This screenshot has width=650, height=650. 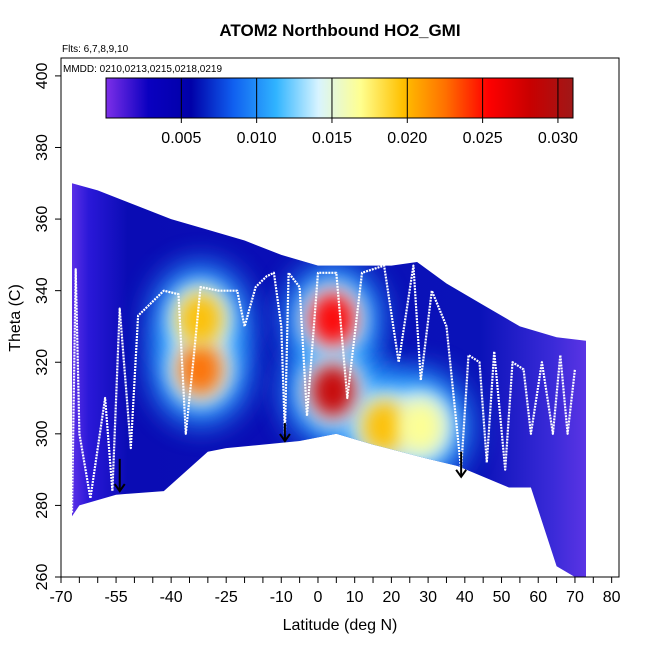 I want to click on x-axis: -70 -55 -40 -25 -10 0 10 20 30 40 50 60 70 80, so click(x=335, y=591).